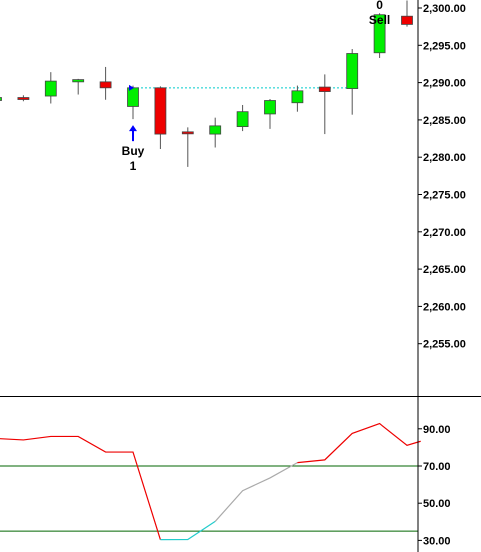 This screenshot has height=552, width=481. What do you see at coordinates (444, 84) in the screenshot?
I see `price-axis-tick-label: 2,290.00` at bounding box center [444, 84].